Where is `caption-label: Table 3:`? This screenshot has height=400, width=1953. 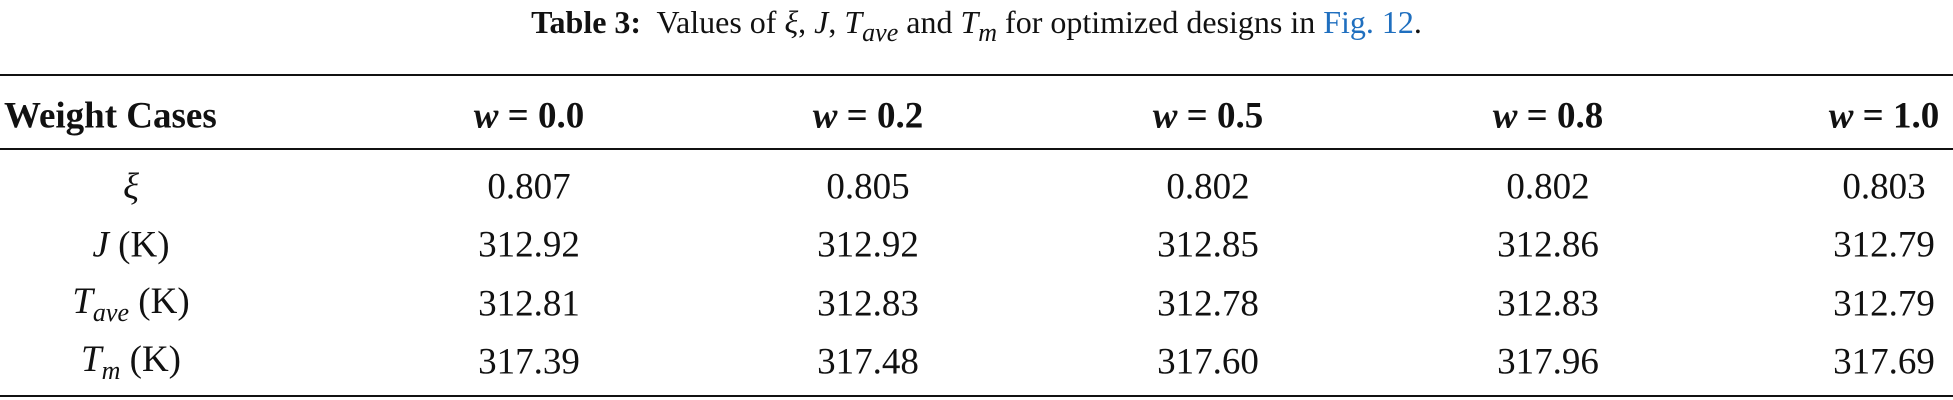 caption-label: Table 3: is located at coordinates (586, 22).